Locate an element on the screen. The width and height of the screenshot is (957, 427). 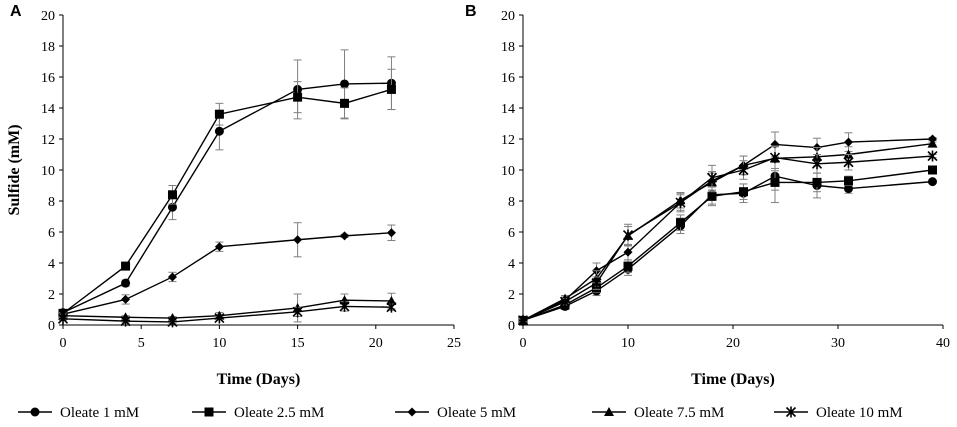
x-tick-label: 30 is located at coordinates (838, 343).